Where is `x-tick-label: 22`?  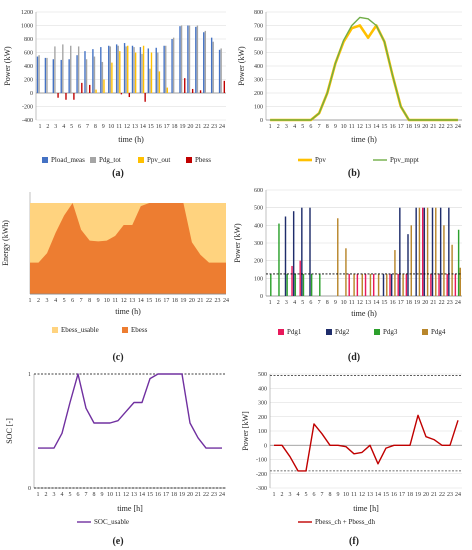 x-tick-label: 22 is located at coordinates (206, 495).